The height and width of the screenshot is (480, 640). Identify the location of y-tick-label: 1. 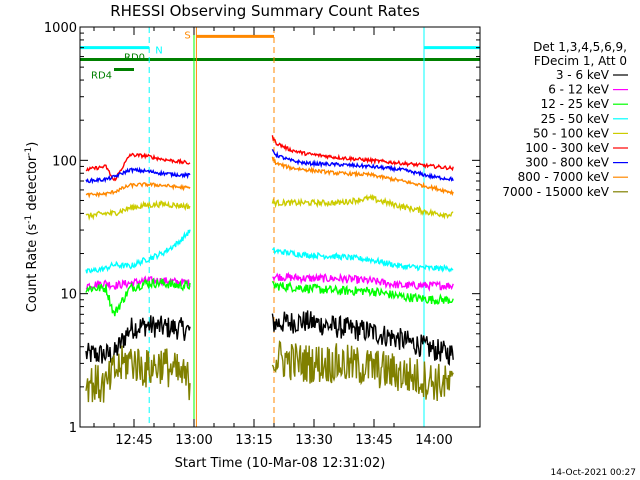
(73, 428).